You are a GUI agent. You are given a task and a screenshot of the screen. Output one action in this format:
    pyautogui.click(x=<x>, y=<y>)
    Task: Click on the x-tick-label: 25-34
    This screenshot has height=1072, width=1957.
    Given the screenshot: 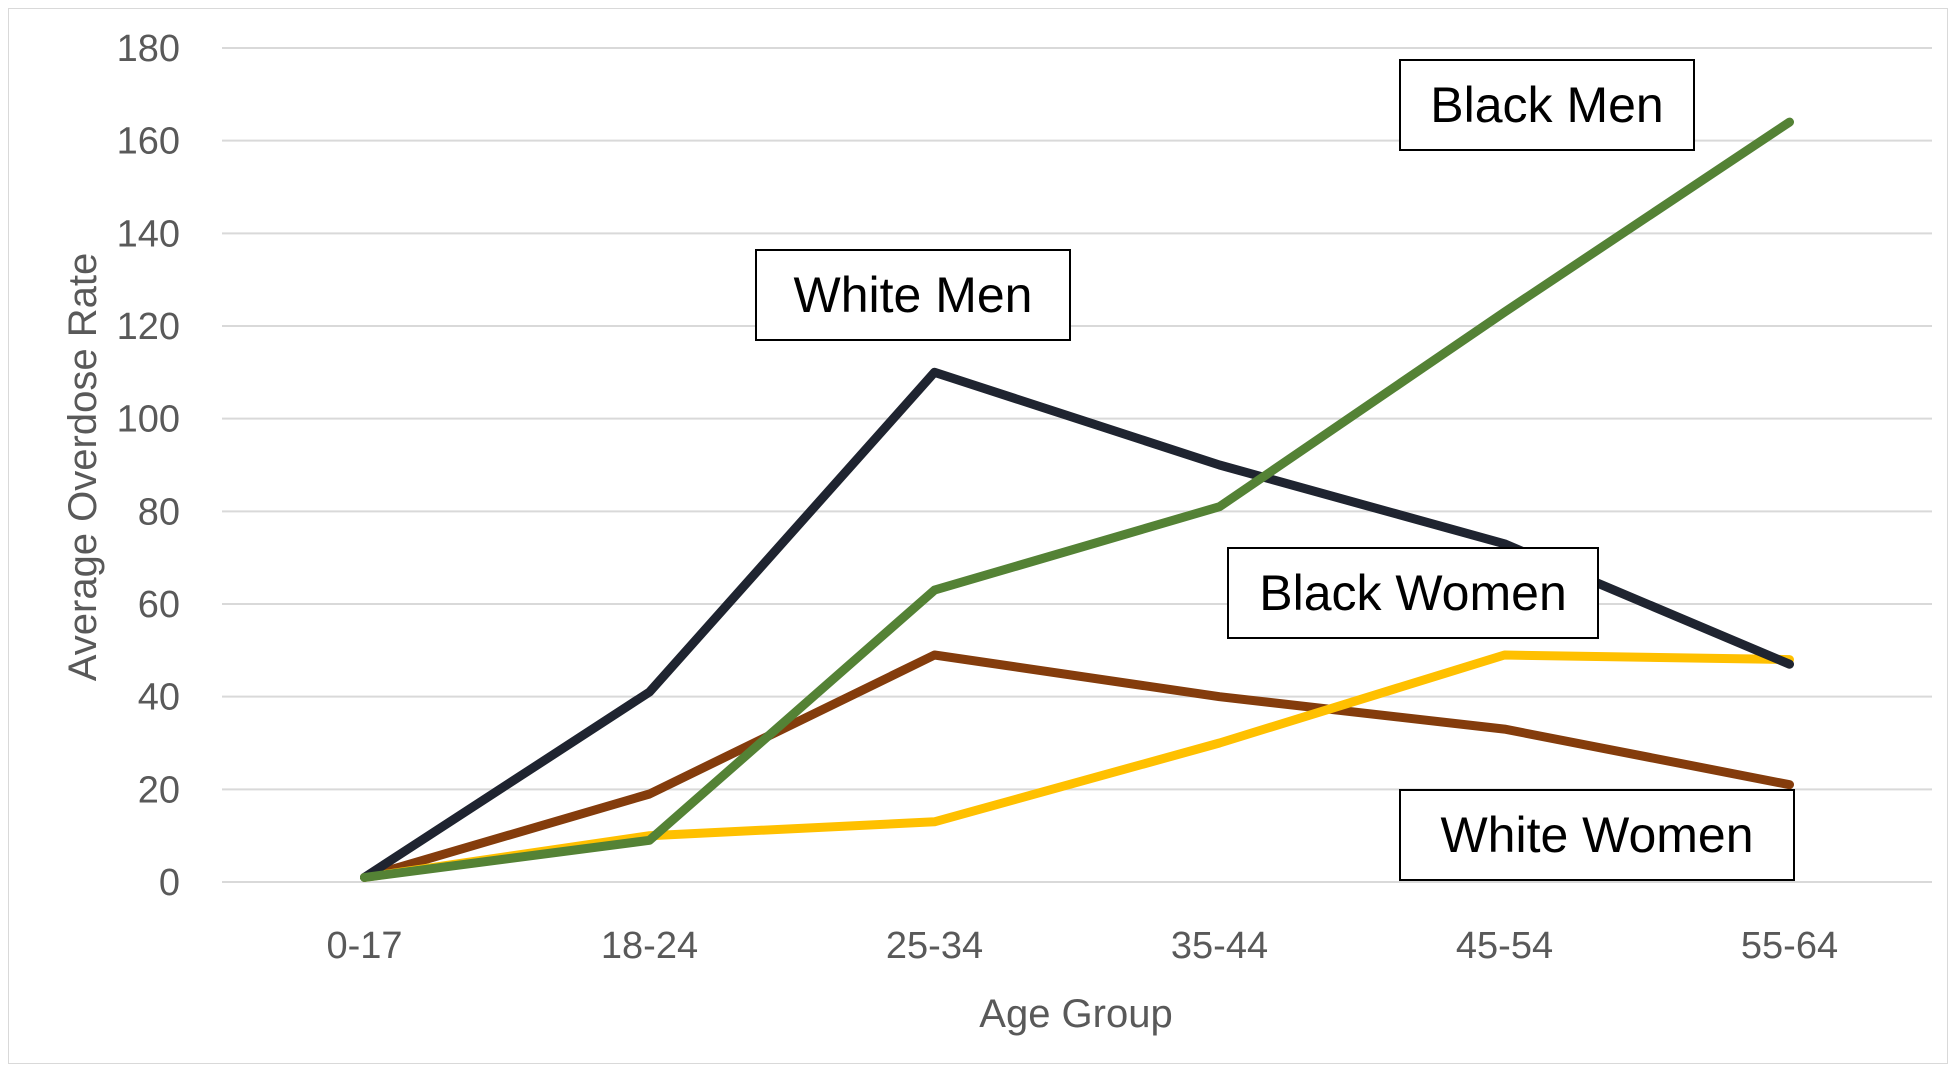 What is the action you would take?
    pyautogui.click(x=934, y=946)
    